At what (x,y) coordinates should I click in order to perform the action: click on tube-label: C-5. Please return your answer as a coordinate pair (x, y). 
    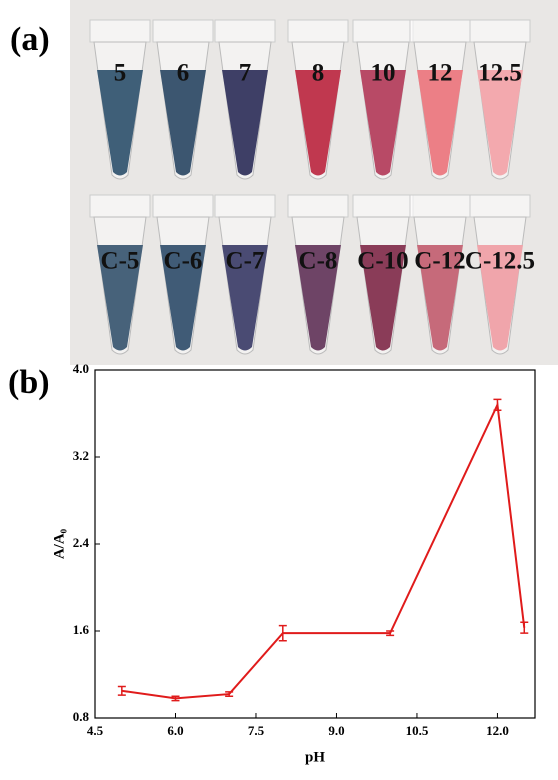
    Looking at the image, I should click on (120, 261).